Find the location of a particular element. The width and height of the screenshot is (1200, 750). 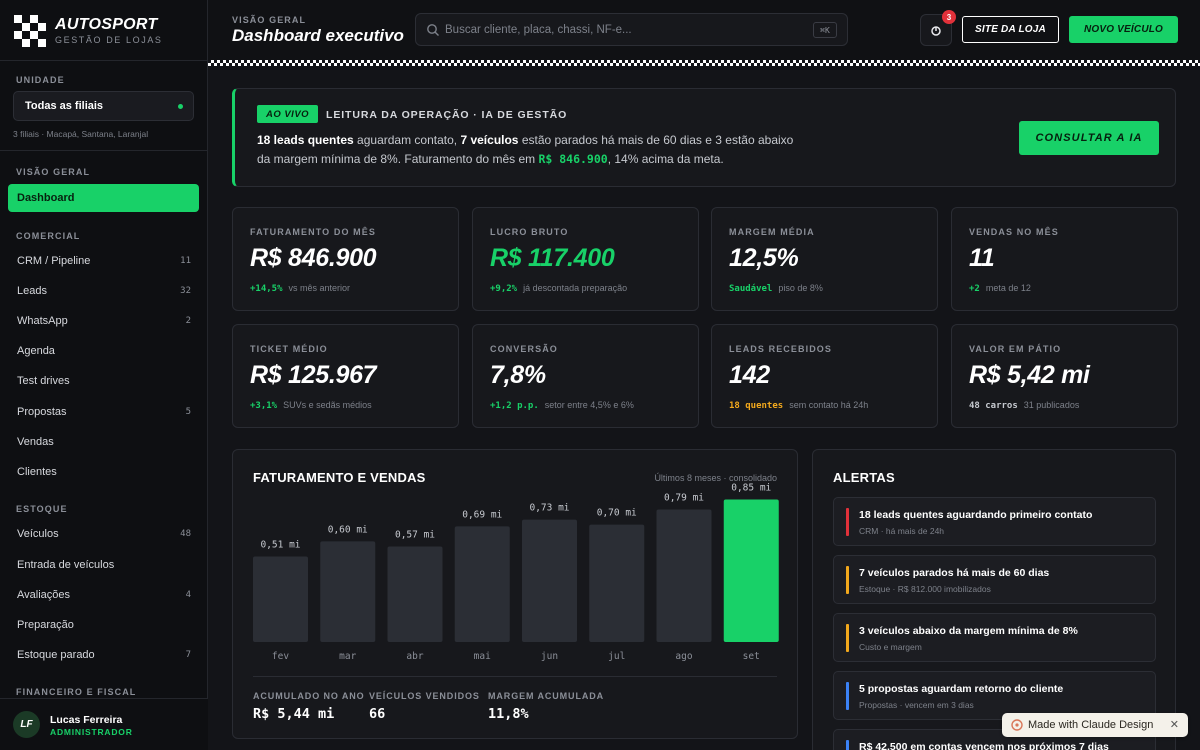

user-profile: LF Lucas Ferreira ADMINISTRADOR is located at coordinates (104, 724).